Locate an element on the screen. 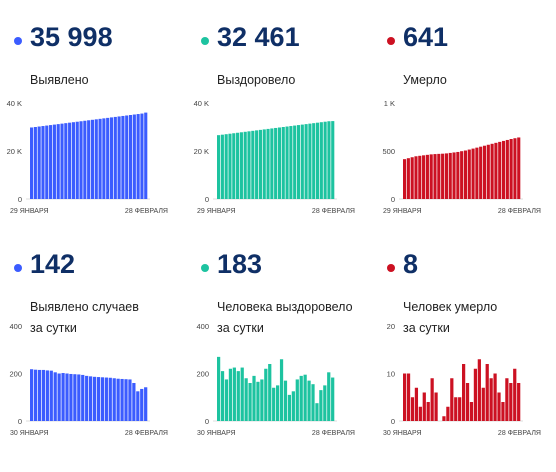 The image size is (556, 472). stat-value: 183 is located at coordinates (240, 264).